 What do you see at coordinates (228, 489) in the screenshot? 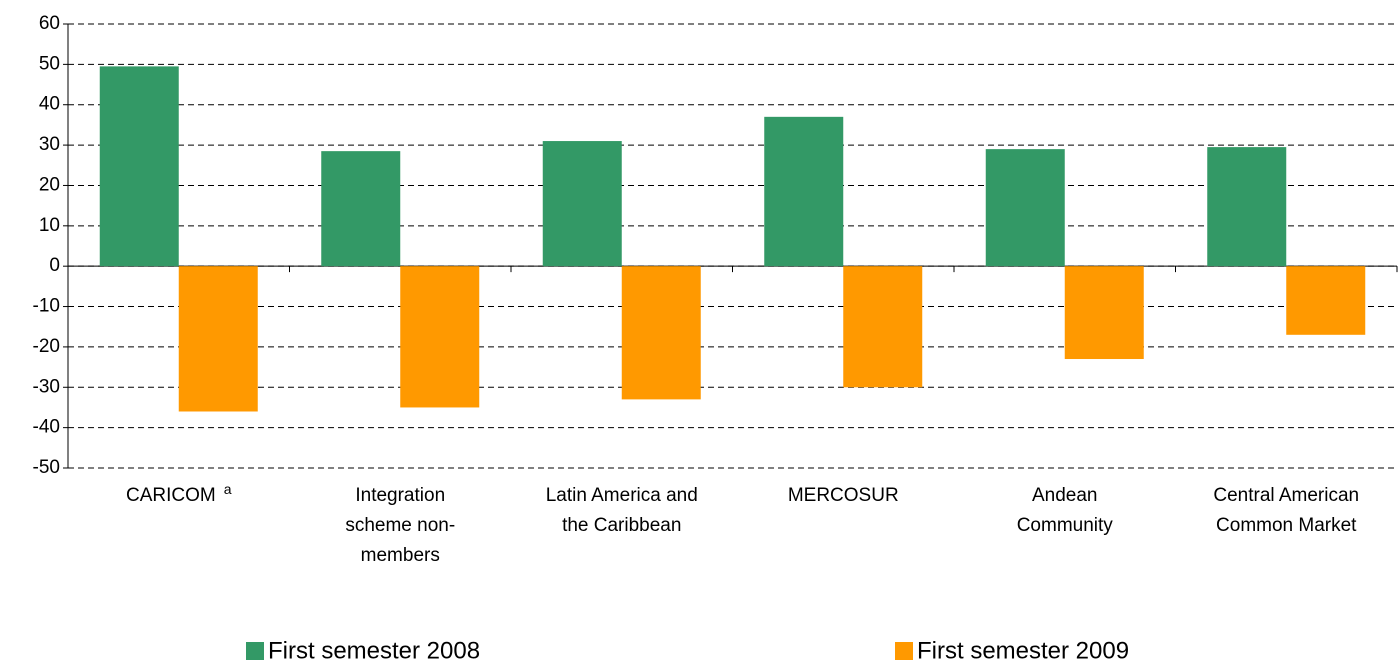
I see `superscript: a` at bounding box center [228, 489].